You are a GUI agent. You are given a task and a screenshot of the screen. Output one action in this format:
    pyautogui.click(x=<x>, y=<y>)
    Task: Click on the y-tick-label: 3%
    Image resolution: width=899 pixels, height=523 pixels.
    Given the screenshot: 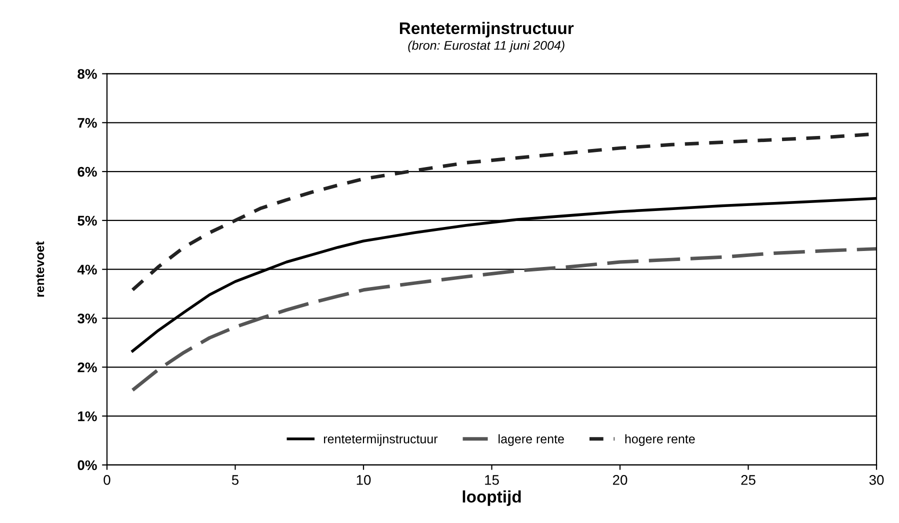 What is the action you would take?
    pyautogui.click(x=87, y=319)
    